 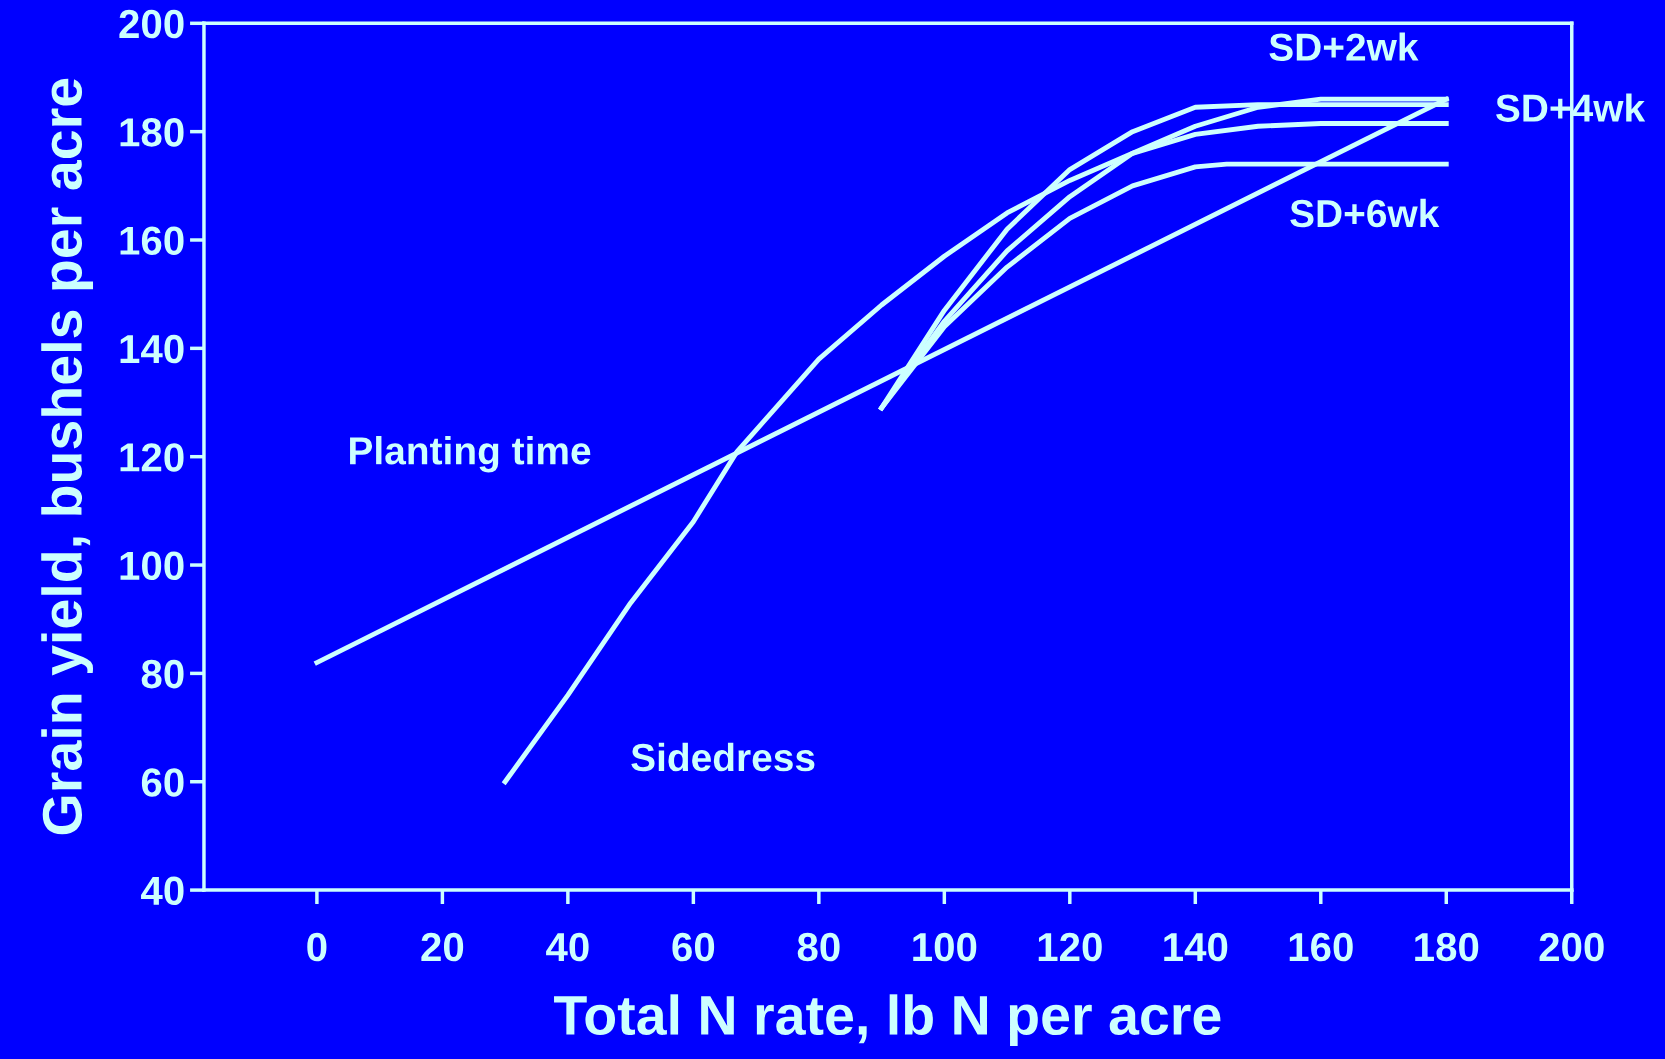 What do you see at coordinates (693, 947) in the screenshot?
I see `x-tick-label: 60` at bounding box center [693, 947].